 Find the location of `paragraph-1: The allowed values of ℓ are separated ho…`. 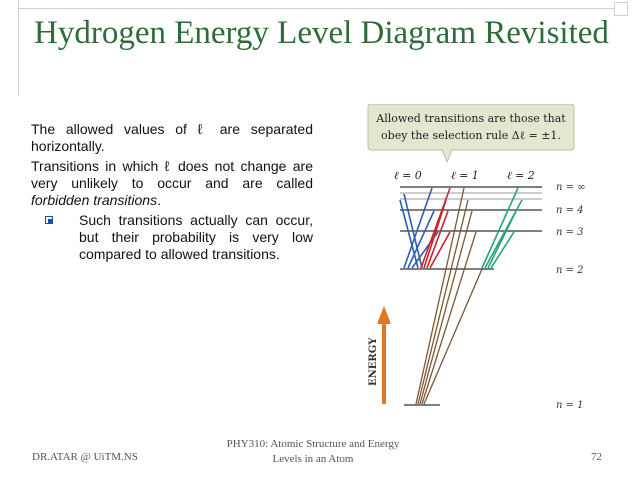

paragraph-1: The allowed values of ℓ are separated ho… is located at coordinates (172, 137).